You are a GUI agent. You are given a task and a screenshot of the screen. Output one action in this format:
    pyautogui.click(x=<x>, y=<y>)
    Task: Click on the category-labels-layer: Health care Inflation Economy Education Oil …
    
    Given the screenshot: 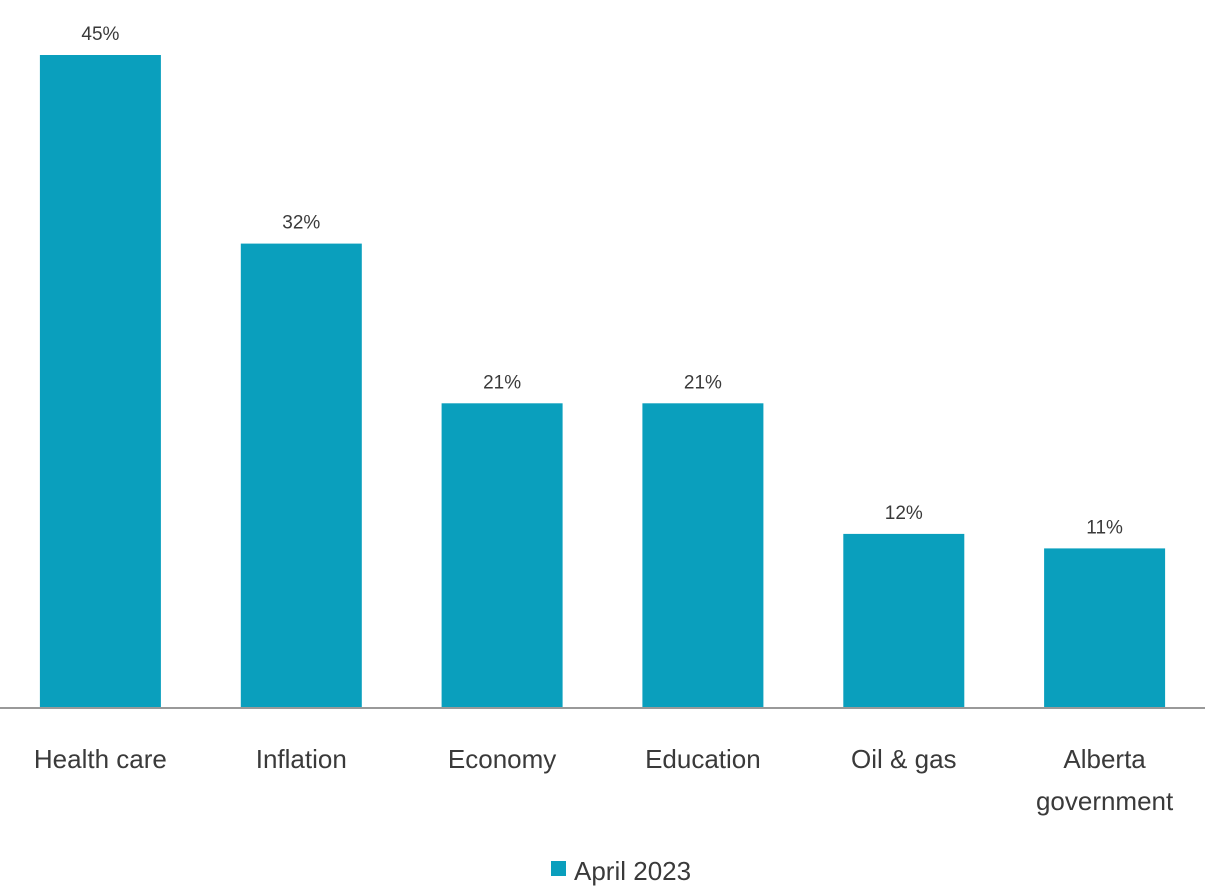 What is the action you would take?
    pyautogui.click(x=604, y=780)
    